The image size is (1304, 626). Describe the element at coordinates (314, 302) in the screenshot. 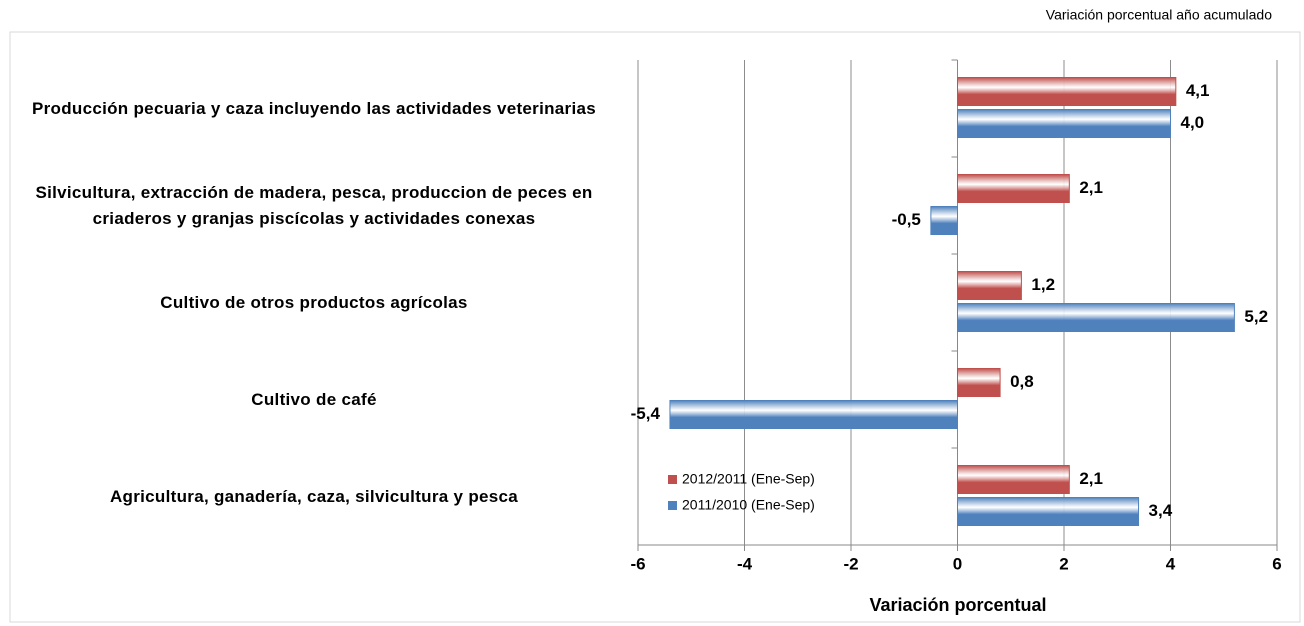

I see `category-label: Cultivo de otros productos agrícolas` at that location.